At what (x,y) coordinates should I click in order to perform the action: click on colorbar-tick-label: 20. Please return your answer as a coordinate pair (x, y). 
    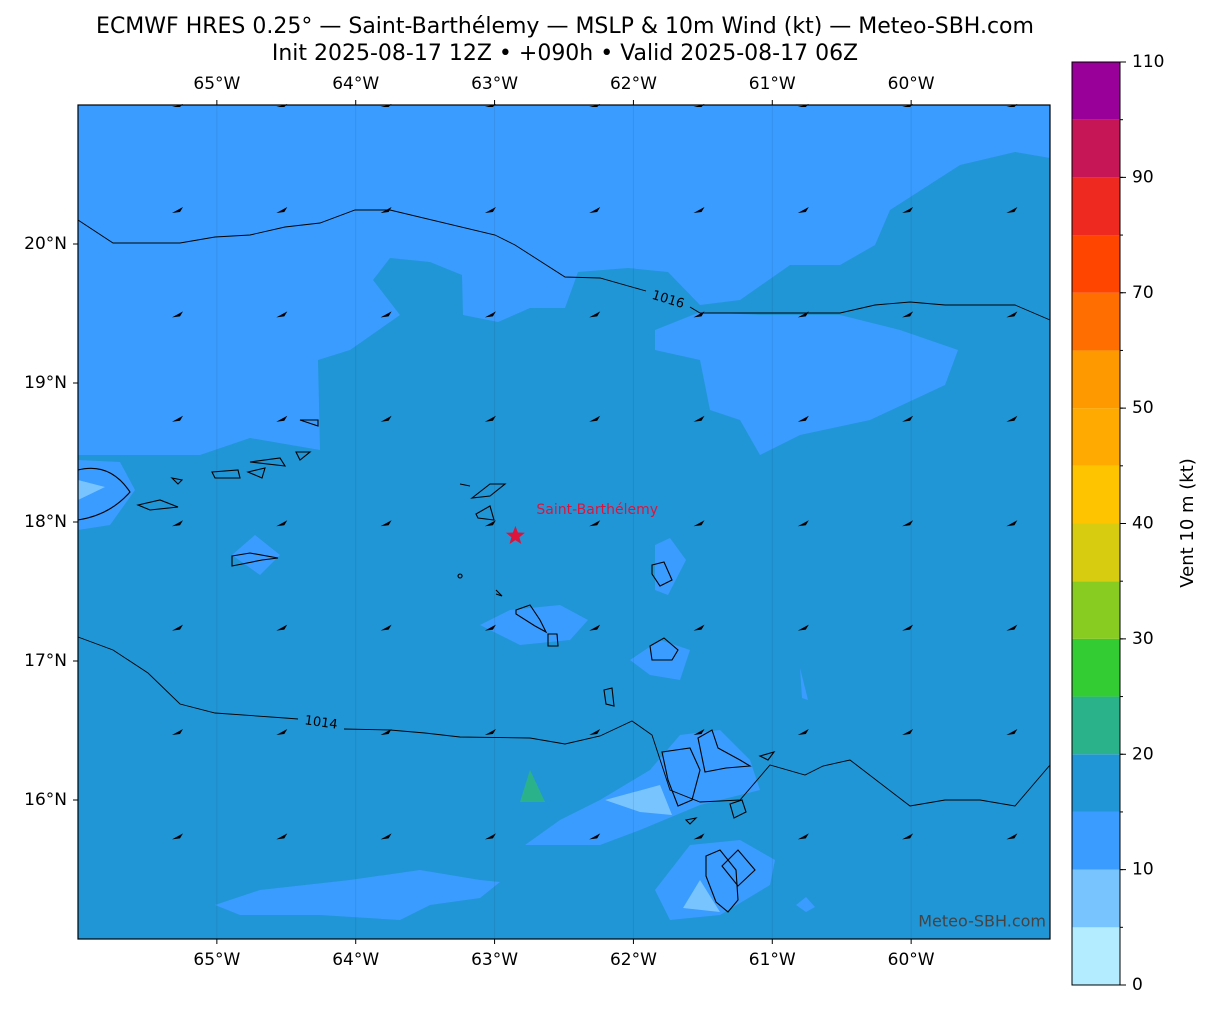
    Looking at the image, I should click on (1143, 754).